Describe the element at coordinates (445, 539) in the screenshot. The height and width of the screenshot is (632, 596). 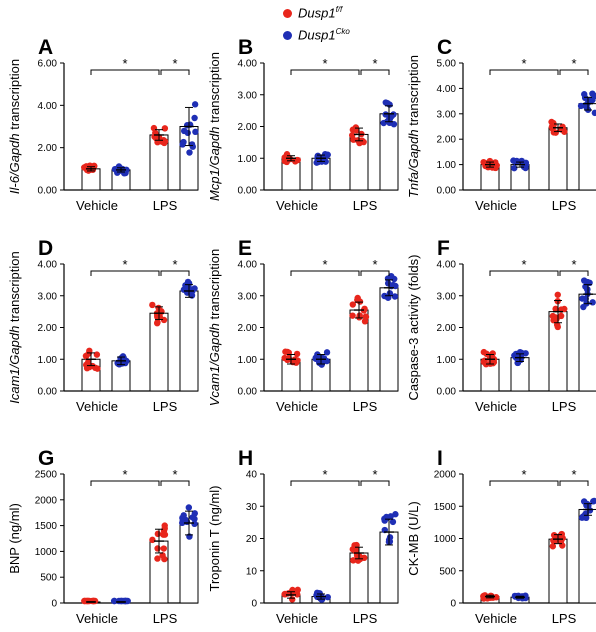
I see `y-tick-label: 1000` at that location.